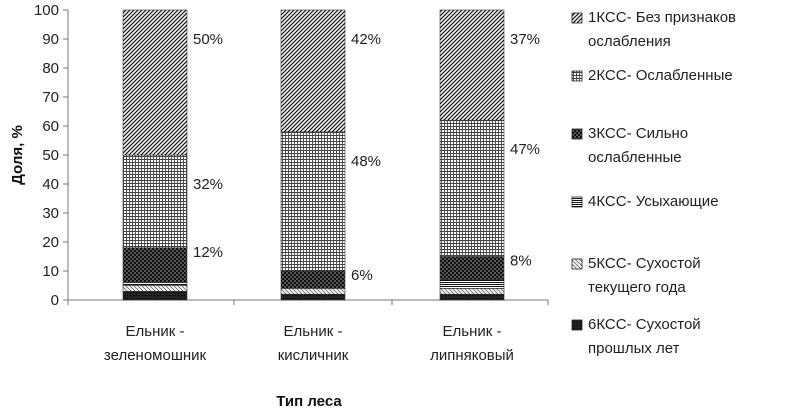 The width and height of the screenshot is (787, 419). Describe the element at coordinates (362, 275) in the screenshot. I see `data-label: 6%` at that location.